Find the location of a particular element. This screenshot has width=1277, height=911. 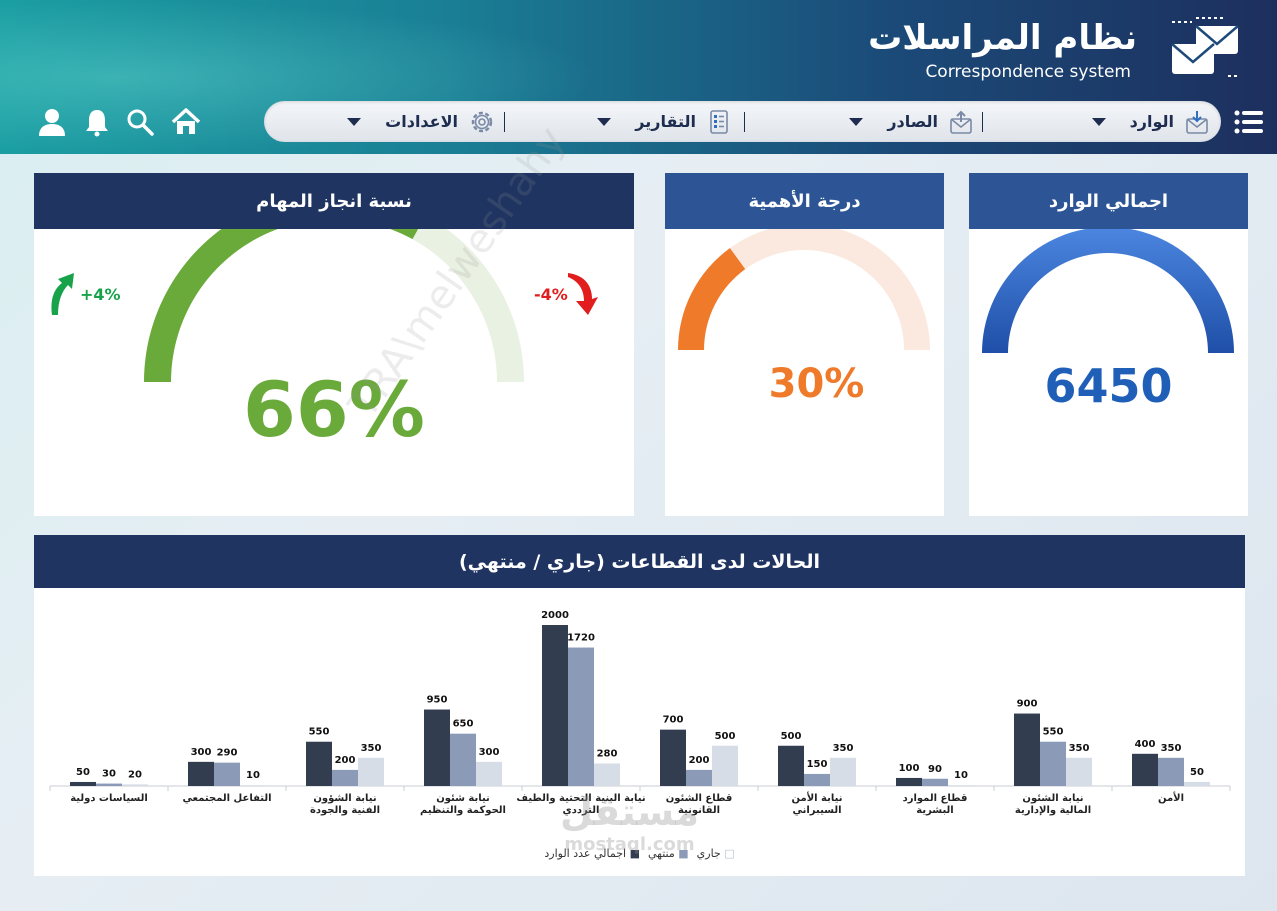

category-label: نيابة شئون is located at coordinates (463, 798).